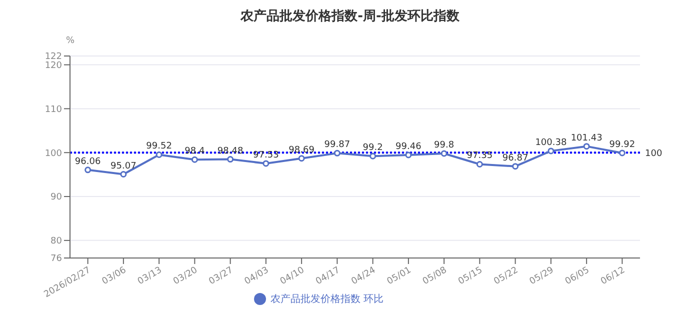 The image size is (700, 315). Describe the element at coordinates (622, 145) in the screenshot. I see `data-label: 99.92` at that location.